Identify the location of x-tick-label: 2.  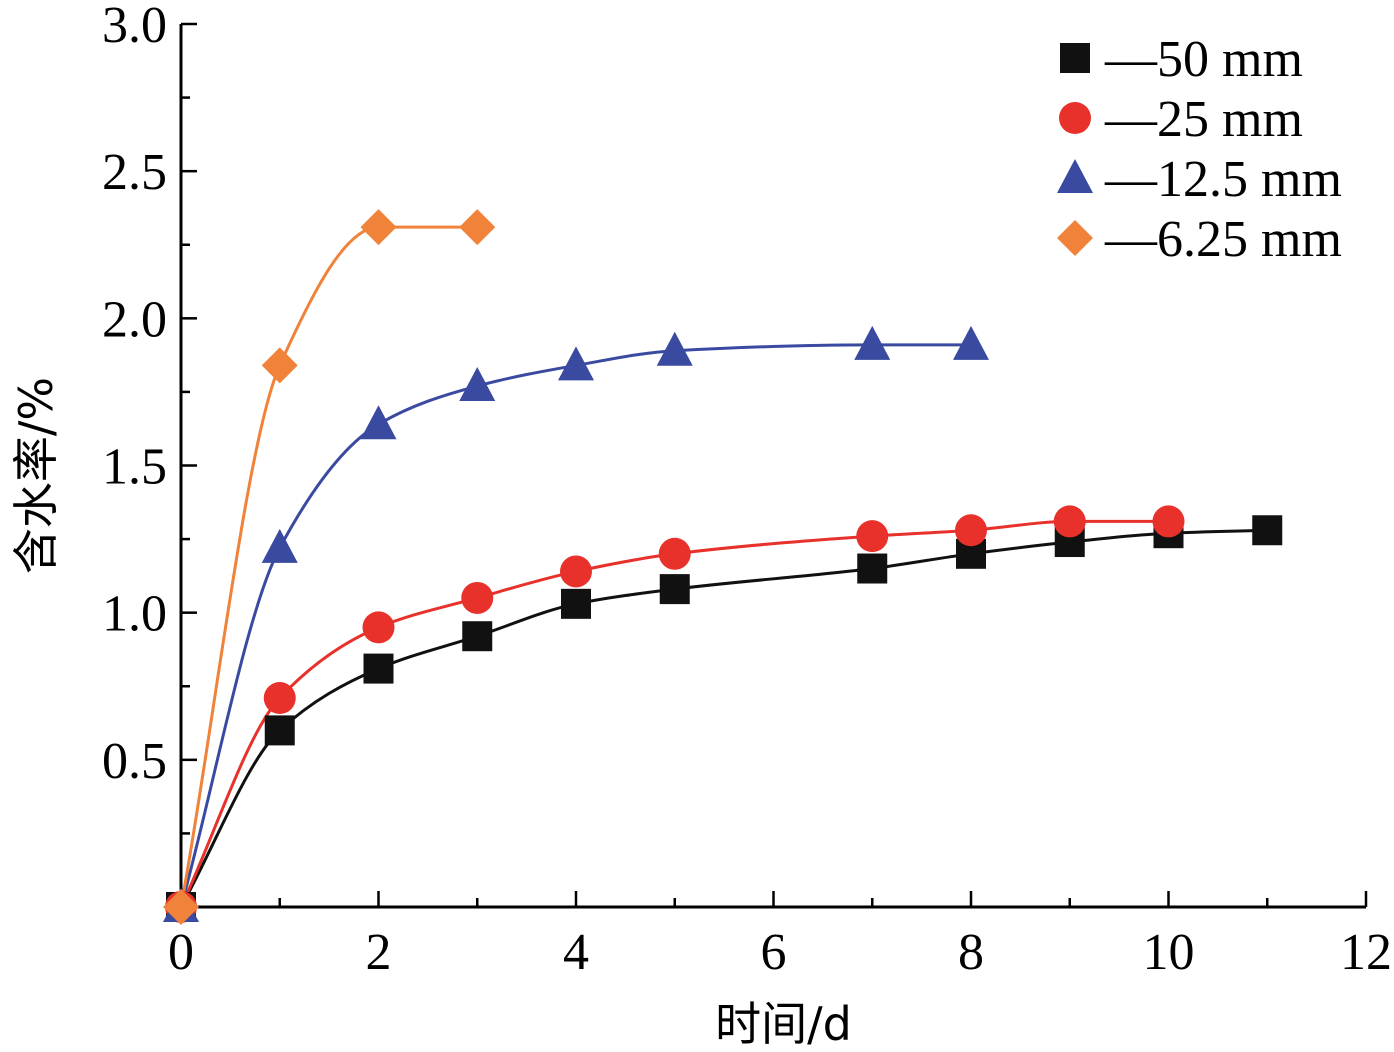
(379, 952).